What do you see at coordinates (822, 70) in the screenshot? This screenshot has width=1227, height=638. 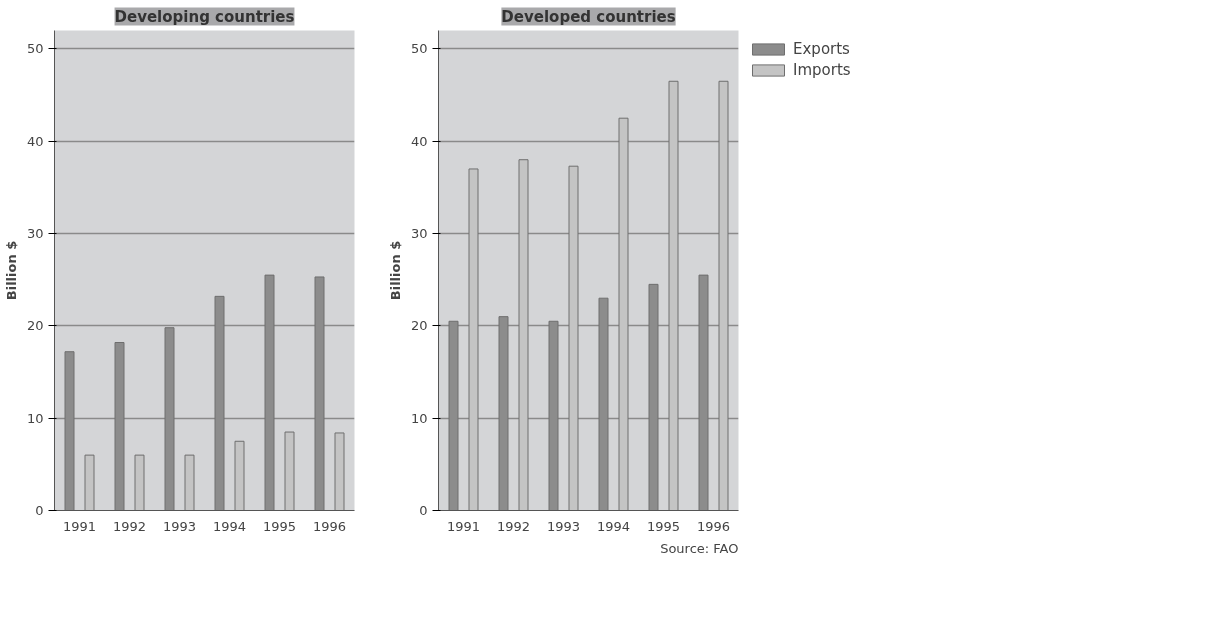 I see `legend-label: Imports` at bounding box center [822, 70].